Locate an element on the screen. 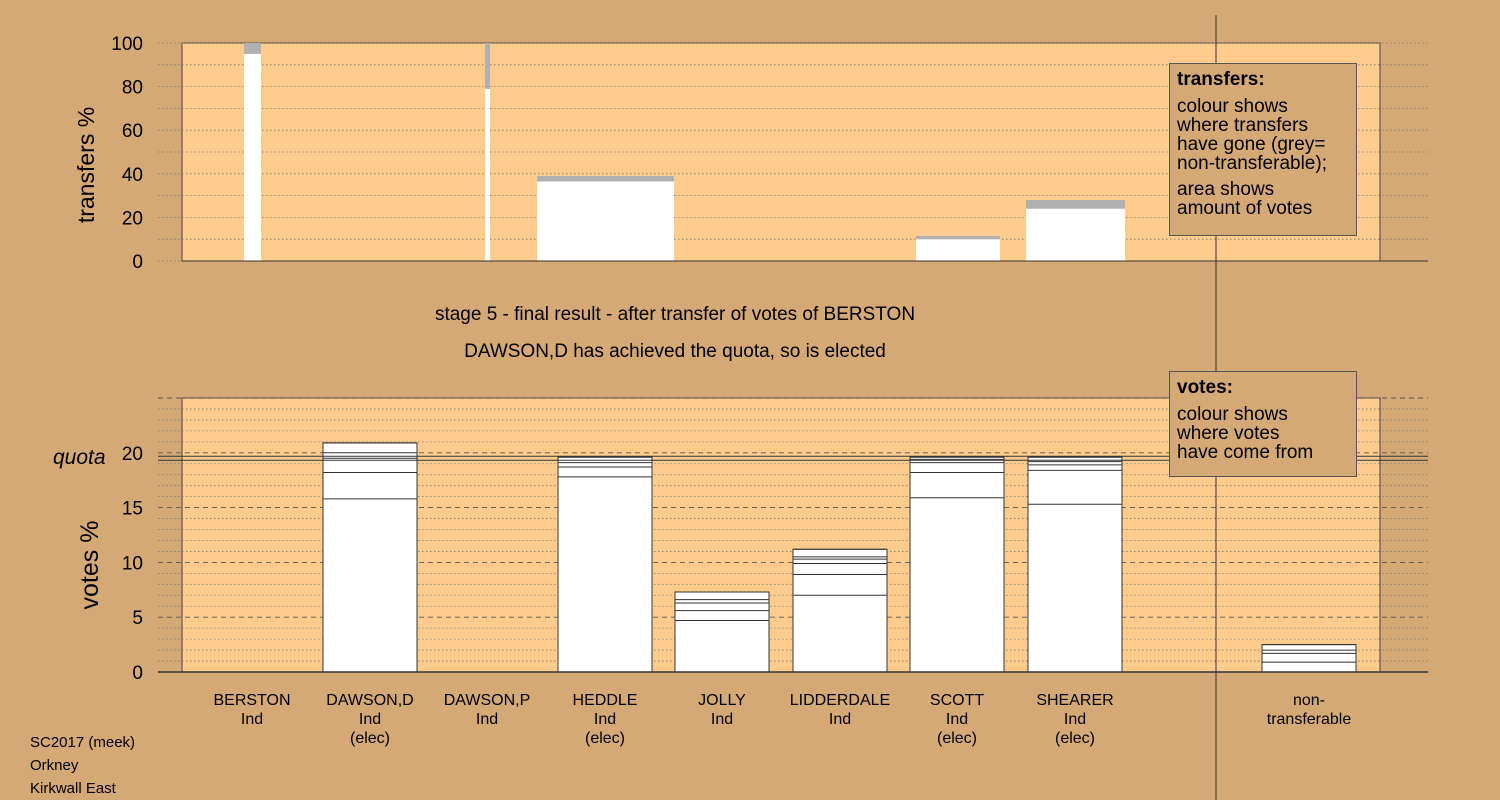 The image size is (1500, 800). transfers-tick-label: 60 is located at coordinates (132, 131).